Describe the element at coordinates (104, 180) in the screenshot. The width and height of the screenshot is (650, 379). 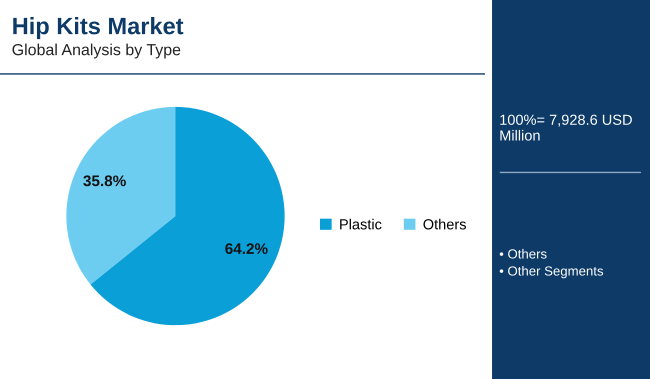
I see `data-label: 35.8%` at that location.